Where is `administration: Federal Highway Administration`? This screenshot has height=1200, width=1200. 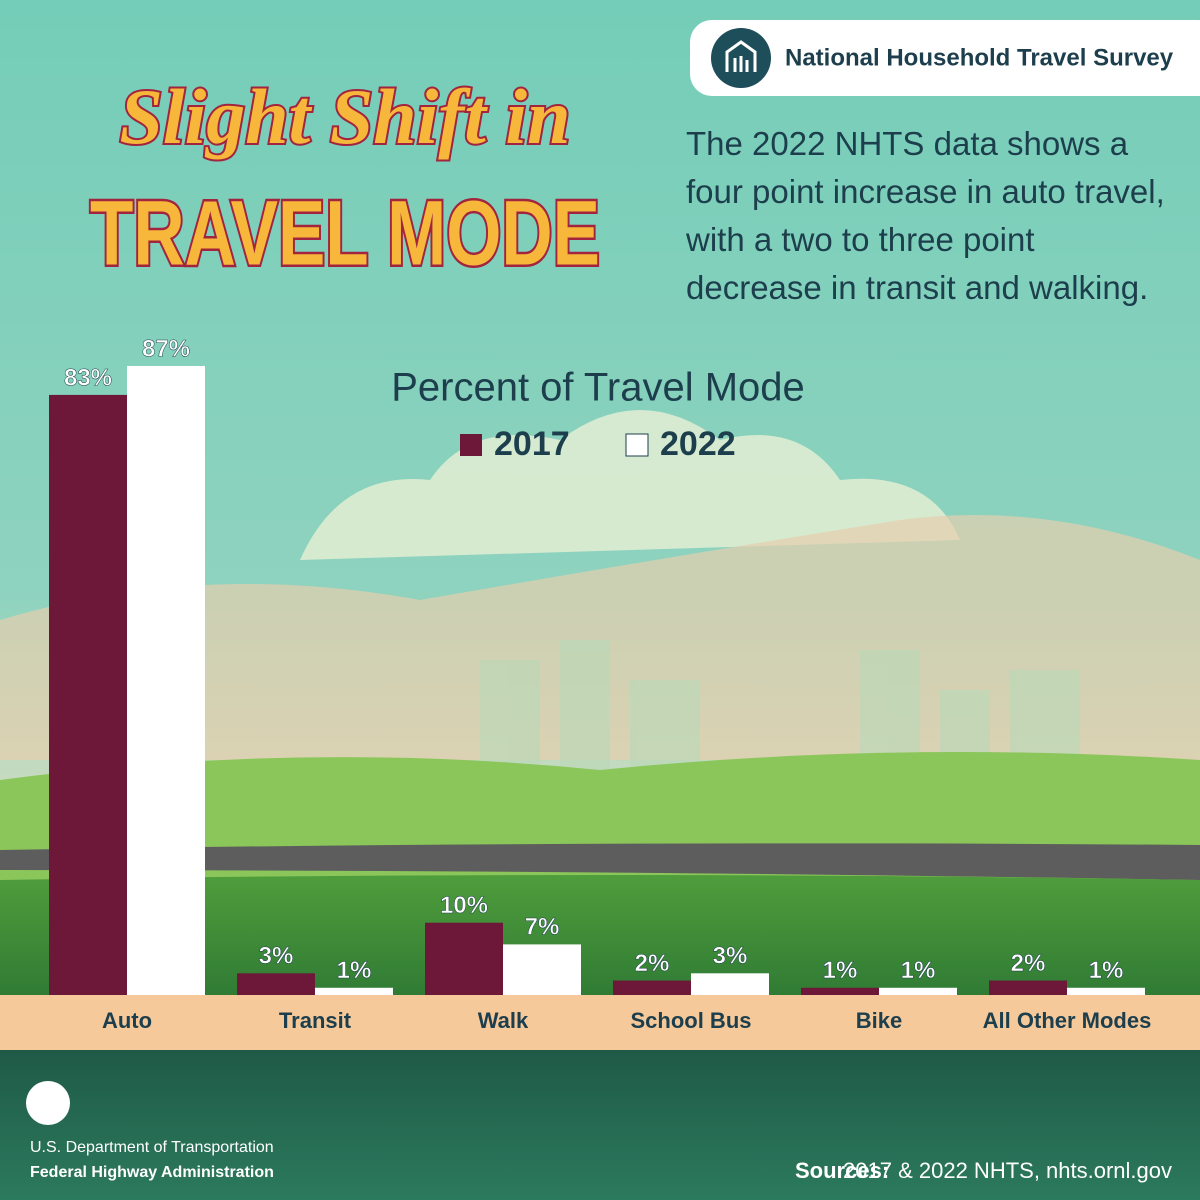 administration: Federal Highway Administration is located at coordinates (152, 1172).